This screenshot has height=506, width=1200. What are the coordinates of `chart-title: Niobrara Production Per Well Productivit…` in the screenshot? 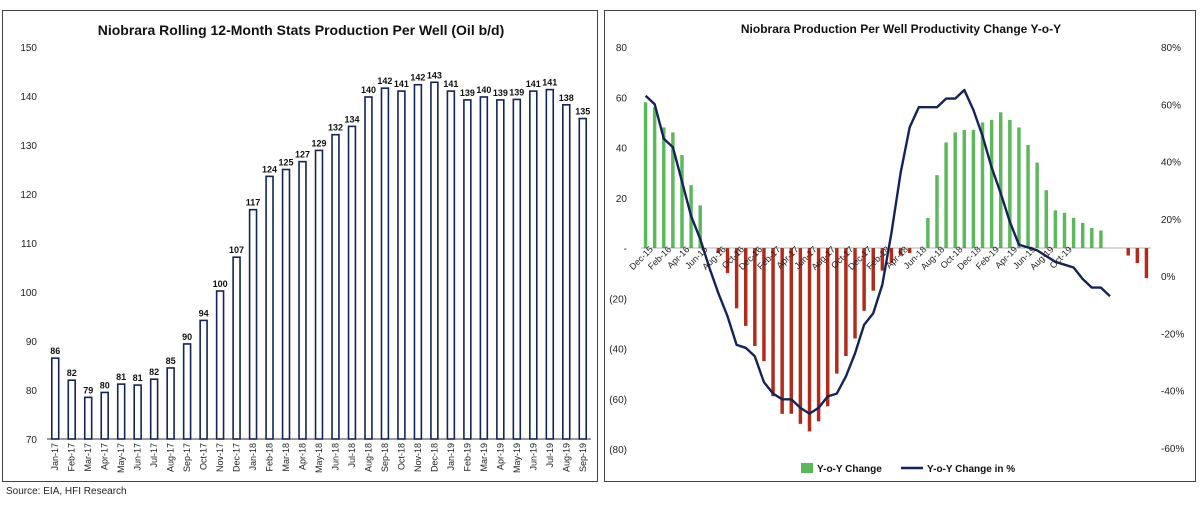 It's located at (901, 29).